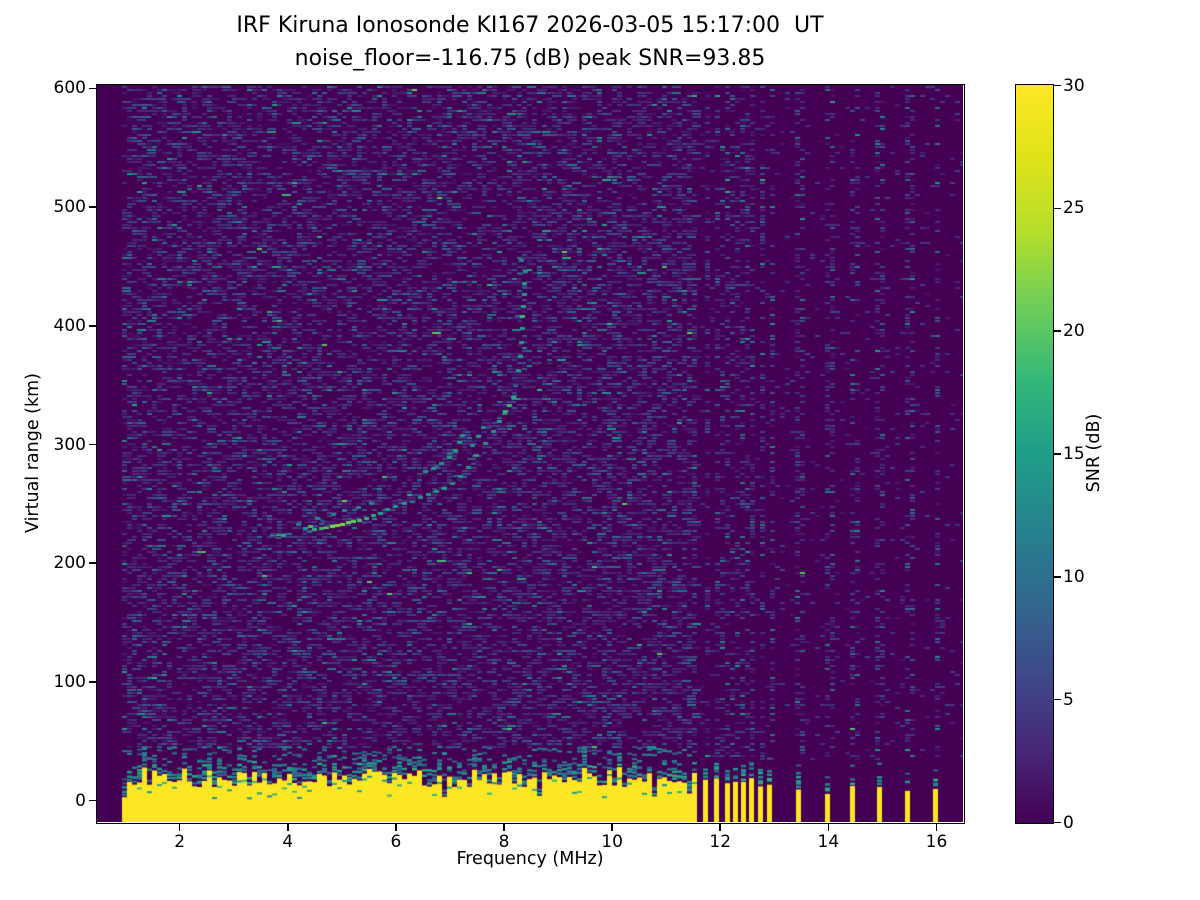  What do you see at coordinates (828, 842) in the screenshot?
I see `x-tick-label: 14` at bounding box center [828, 842].